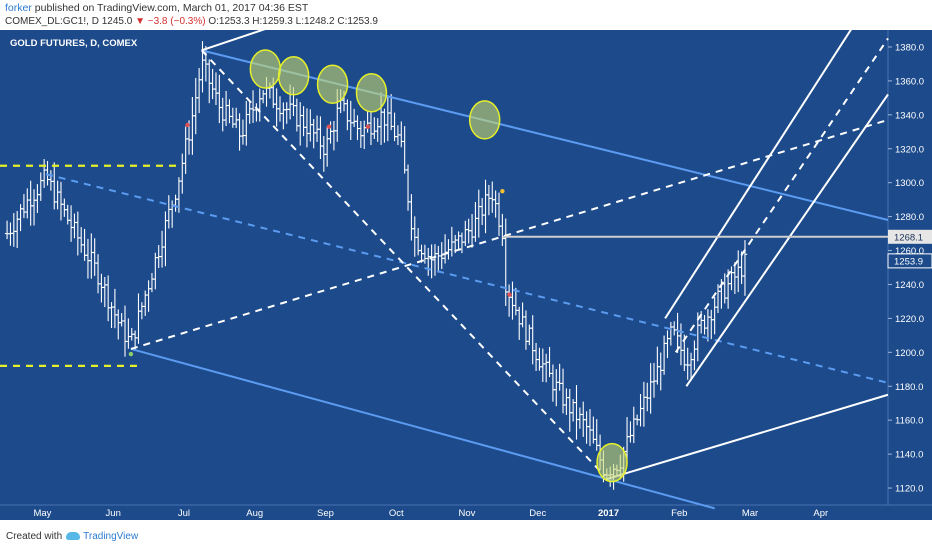  Describe the element at coordinates (909, 261) in the screenshot. I see `price-label: 1253.9` at that location.